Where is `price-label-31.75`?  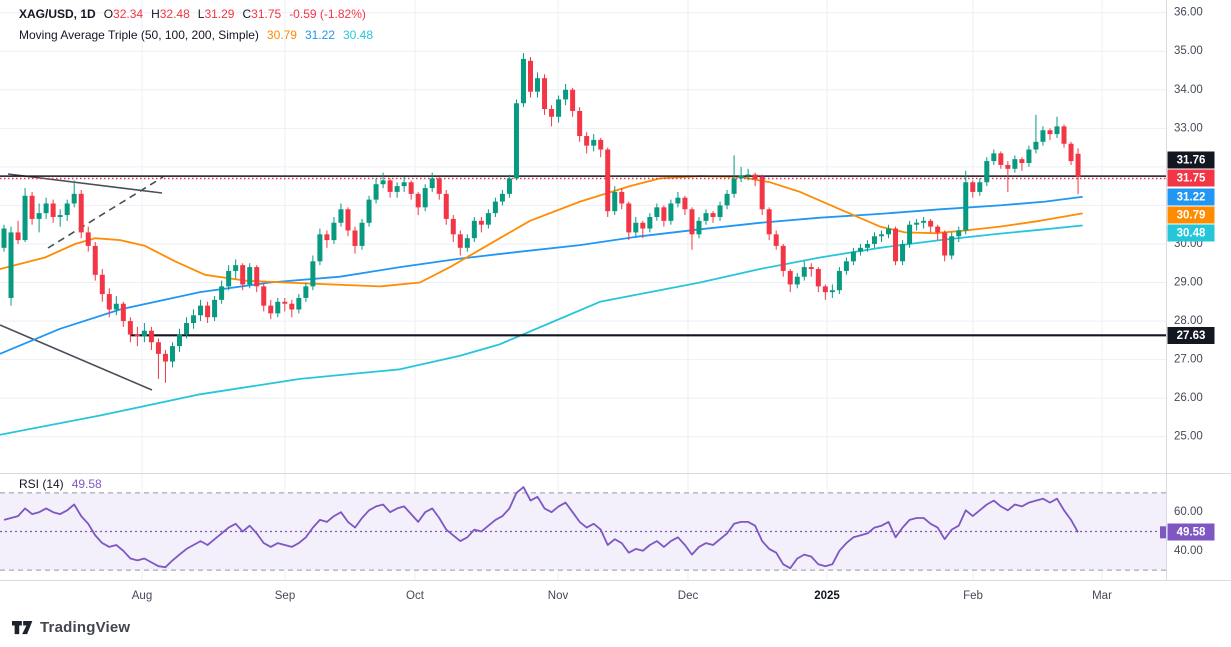
price-label-31.75 is located at coordinates (1191, 178).